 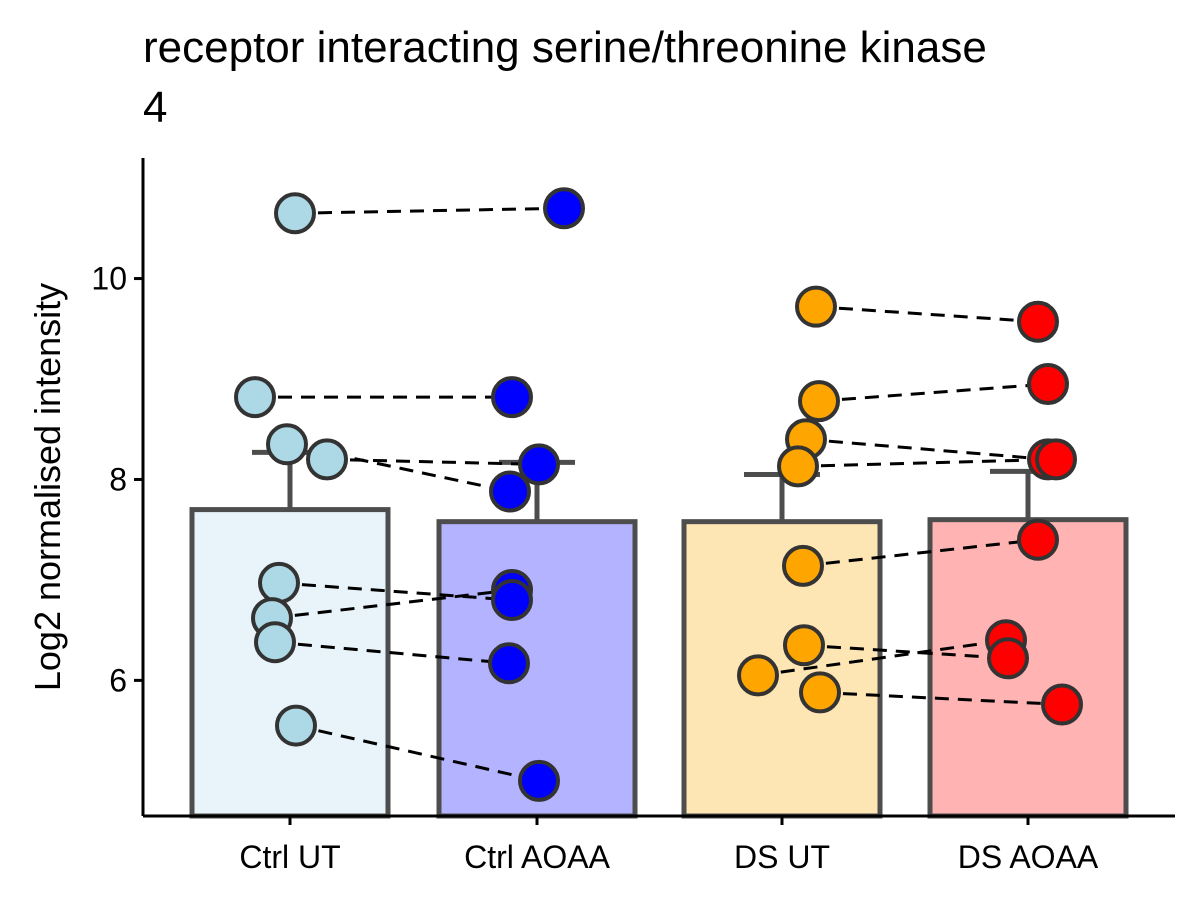 What do you see at coordinates (109, 279) in the screenshot?
I see `y-tick-label-10: 10` at bounding box center [109, 279].